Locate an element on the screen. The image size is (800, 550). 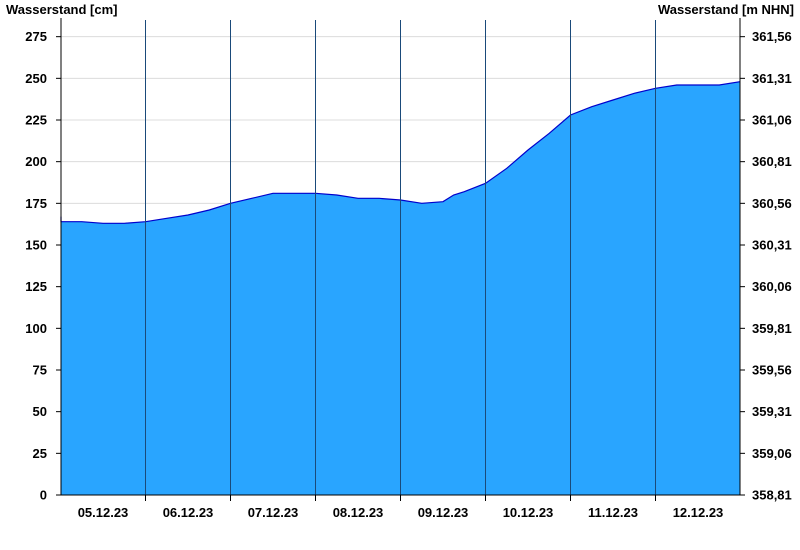
x-tick-label: 12.12.23 is located at coordinates (698, 512).